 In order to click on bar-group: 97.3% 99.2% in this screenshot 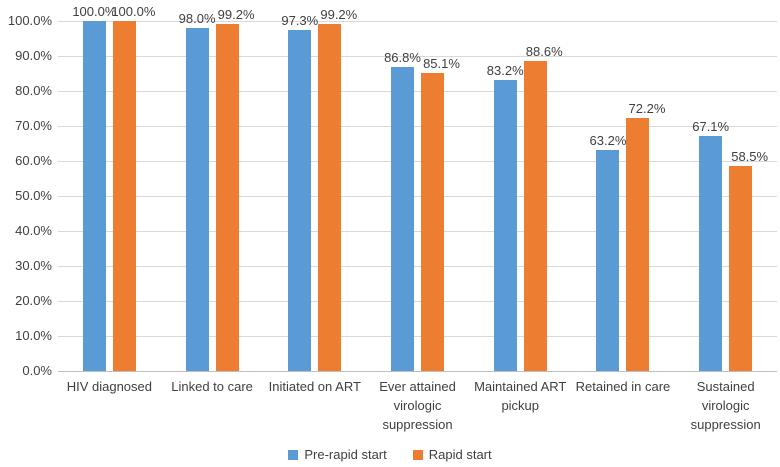, I will do `click(314, 189)`.